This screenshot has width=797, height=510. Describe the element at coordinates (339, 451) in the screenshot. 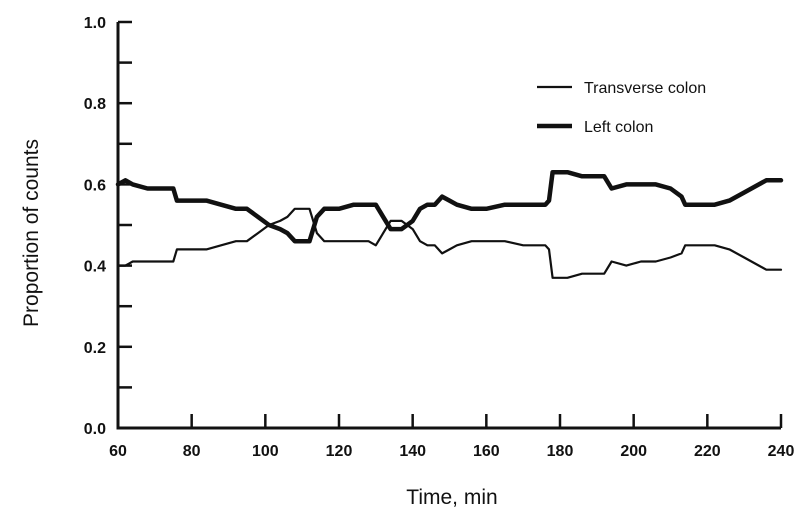

I see `x-tick-label: 120` at that location.